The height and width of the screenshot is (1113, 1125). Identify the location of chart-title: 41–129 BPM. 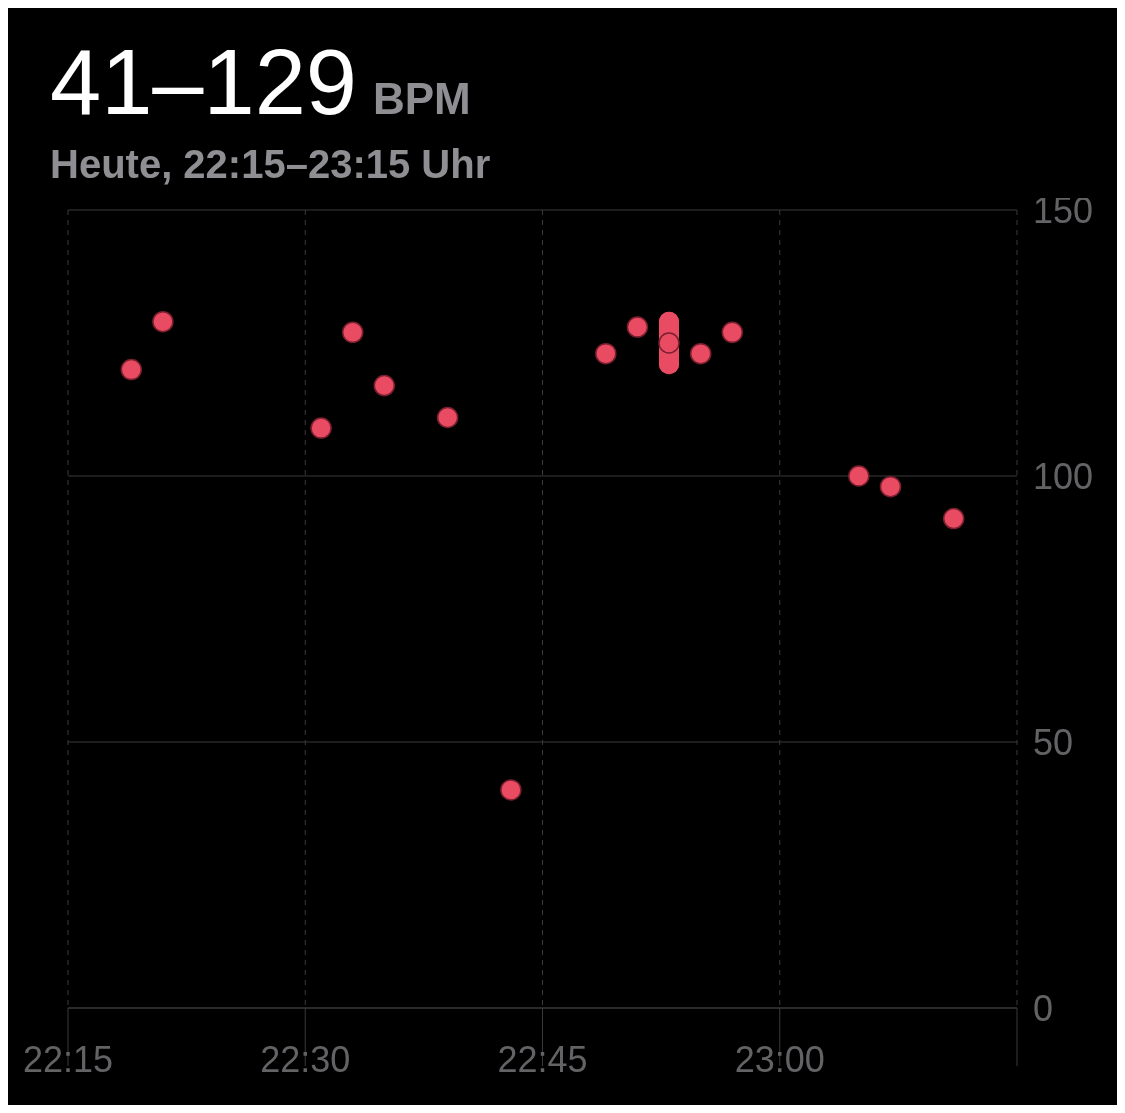
(260, 82).